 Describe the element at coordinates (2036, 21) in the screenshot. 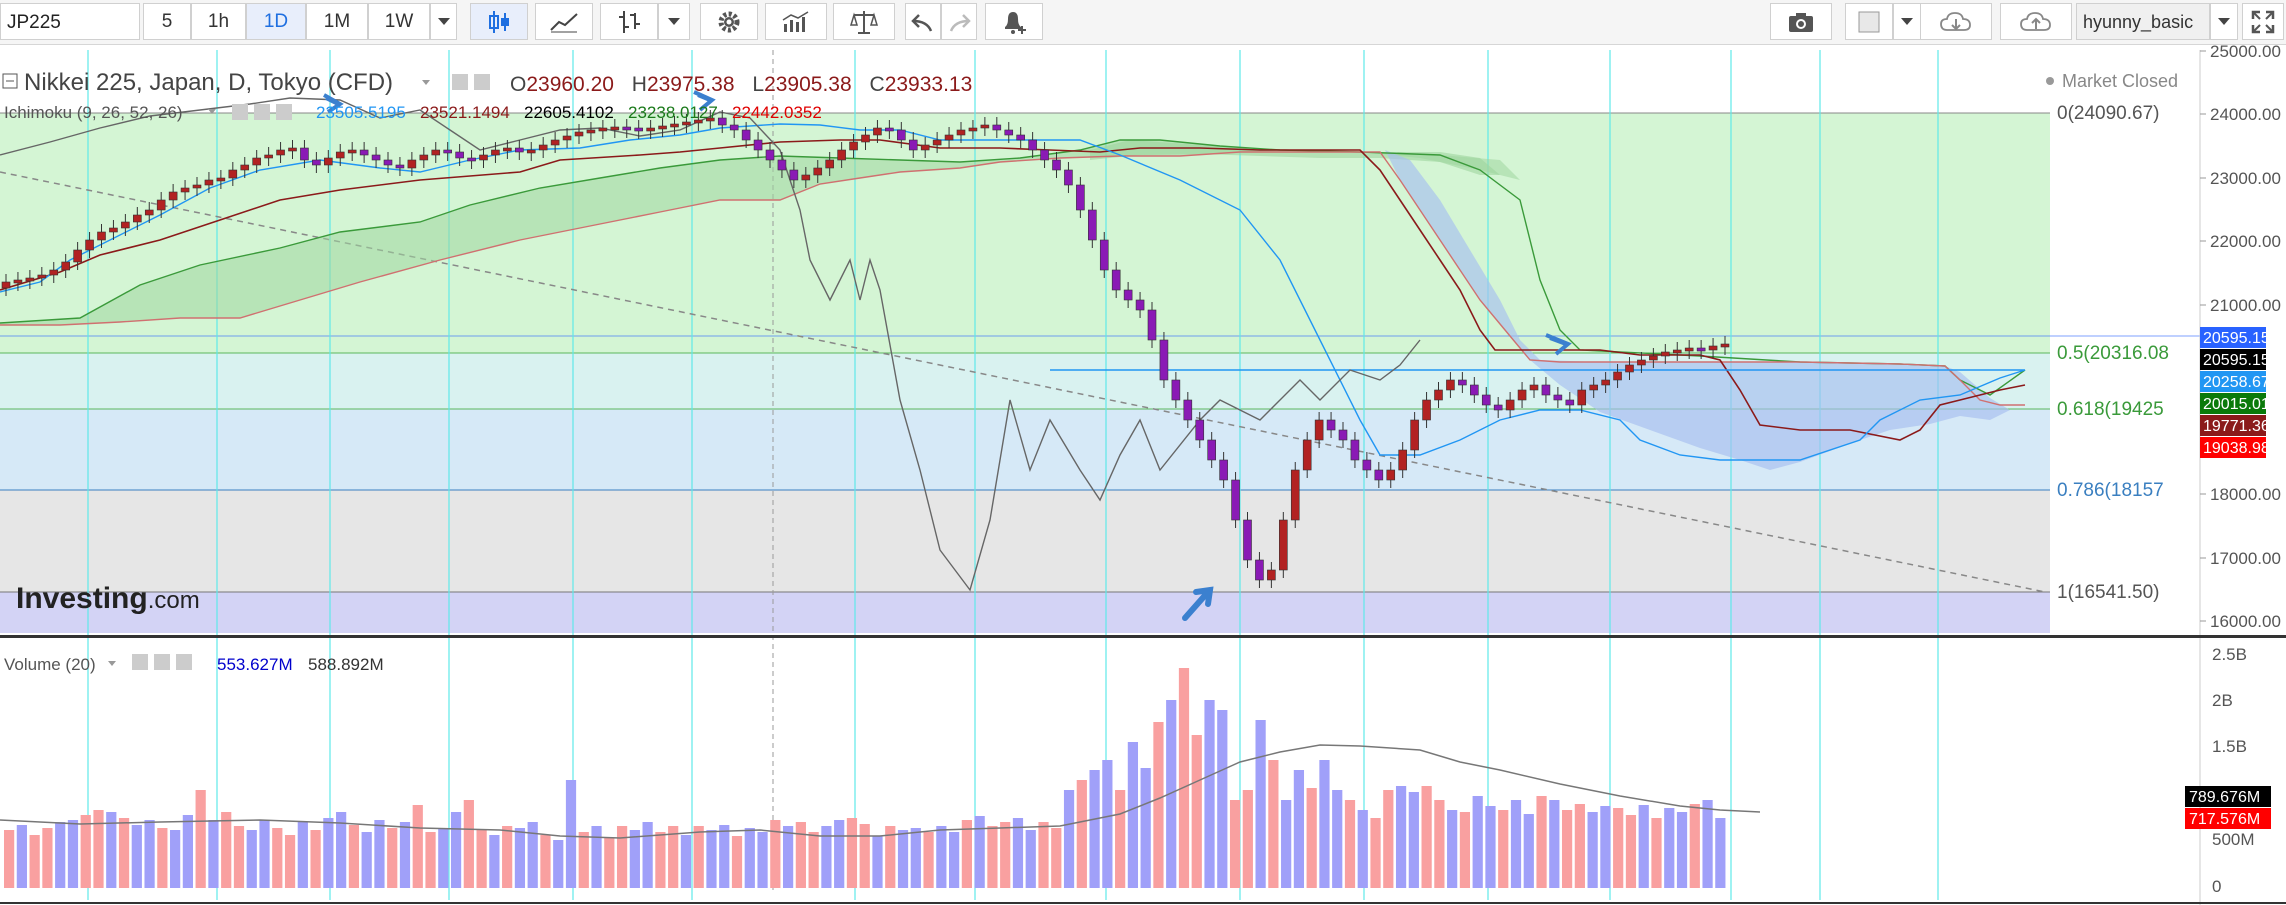

I see `cloud-upload-icon` at that location.